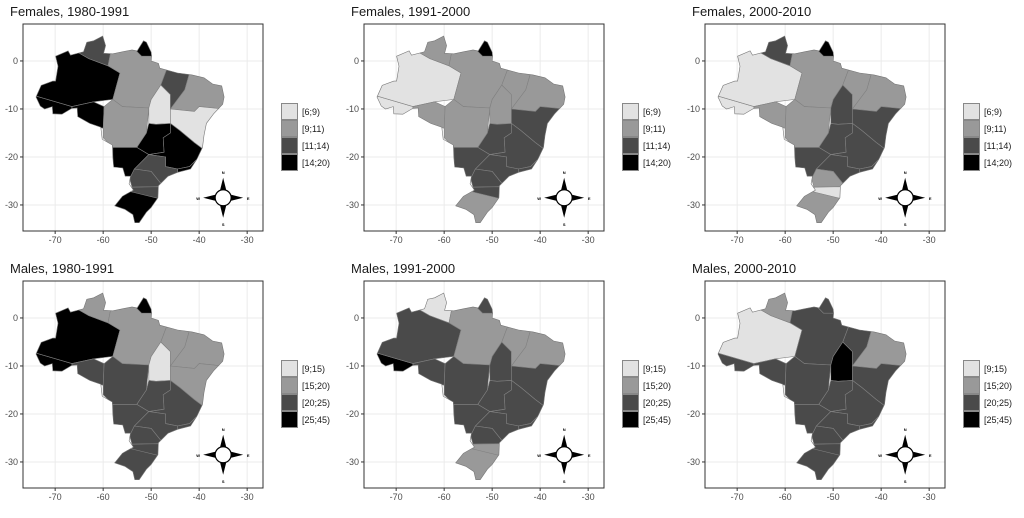 The image size is (1024, 518). What do you see at coordinates (70, 11) in the screenshot?
I see `panel-title: Females, 1980-1991` at bounding box center [70, 11].